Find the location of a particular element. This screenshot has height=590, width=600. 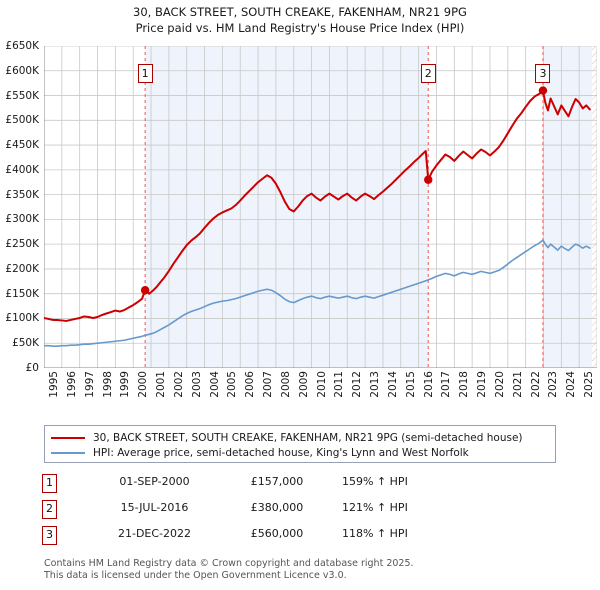

x-axis-tick-label: 2001 is located at coordinates (161, 384).